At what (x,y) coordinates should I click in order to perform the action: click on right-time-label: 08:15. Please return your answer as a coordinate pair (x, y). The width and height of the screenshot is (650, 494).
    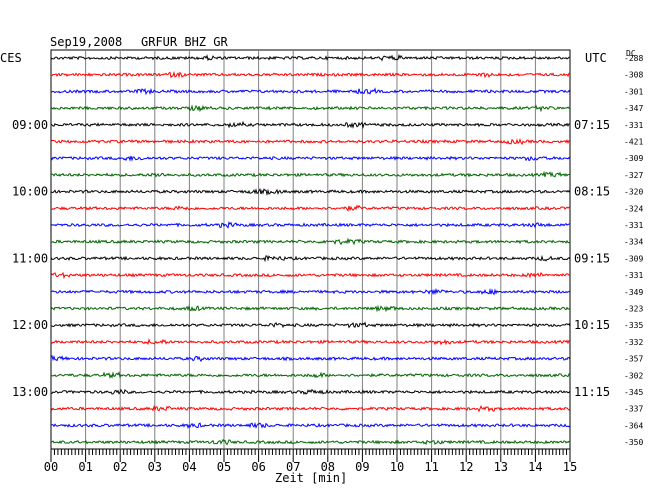
    Looking at the image, I should click on (592, 192).